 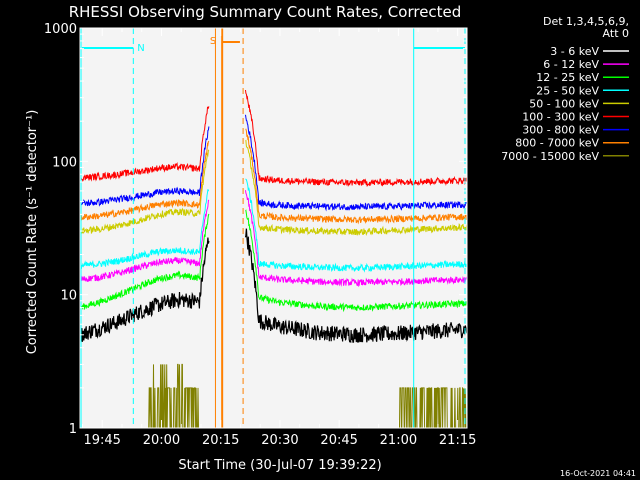 What do you see at coordinates (557, 143) in the screenshot?
I see `legend-entry: 800 - 7000 keV` at bounding box center [557, 143].